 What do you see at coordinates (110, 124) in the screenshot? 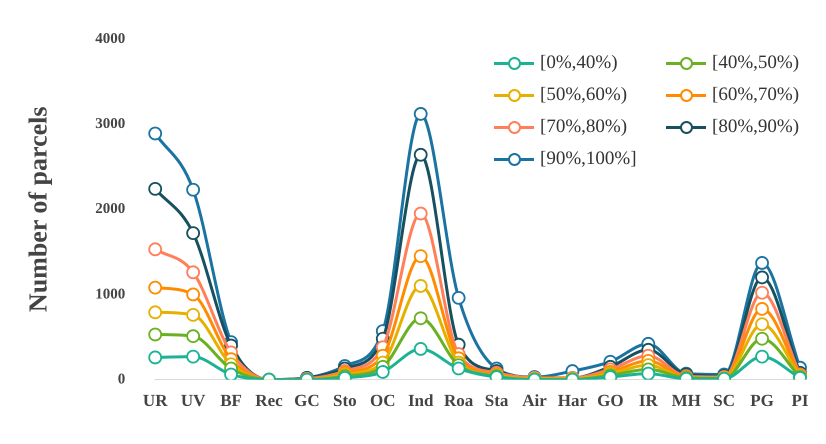
I see `y-tick-label: 3000` at bounding box center [110, 124].